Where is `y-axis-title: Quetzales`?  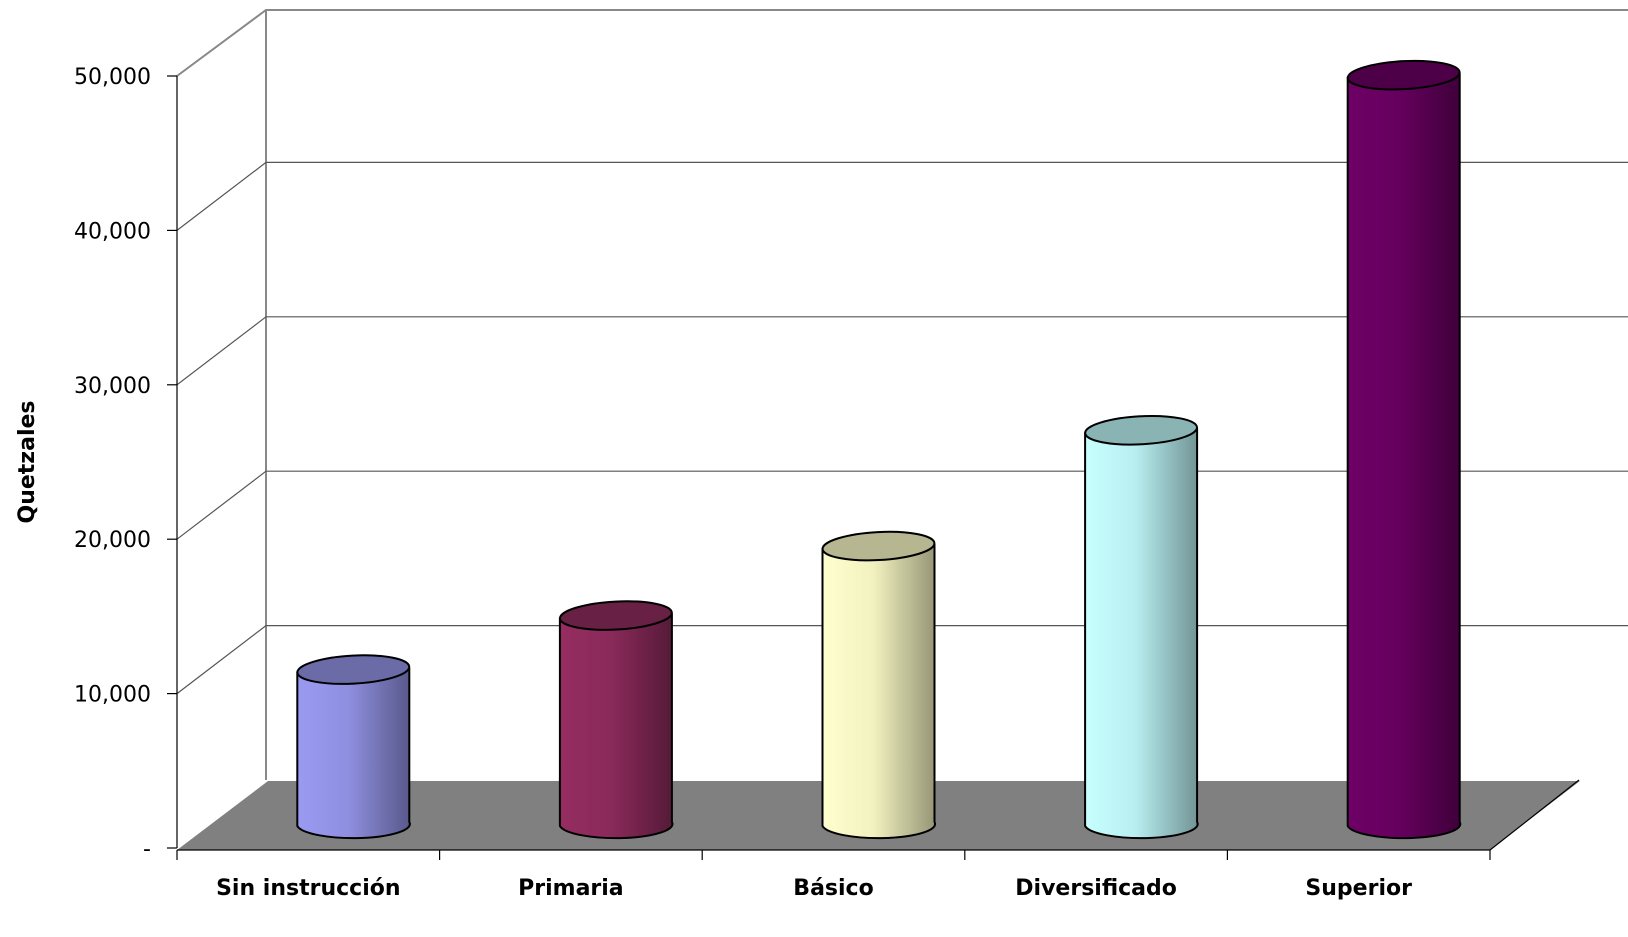
y-axis-title: Quetzales is located at coordinates (27, 461).